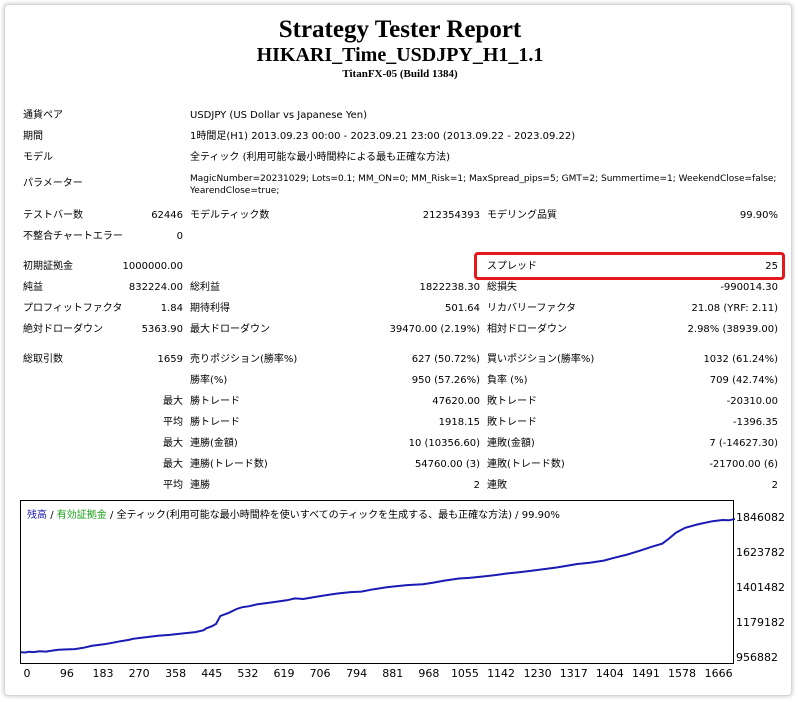 This screenshot has height=702, width=800. I want to click on profit-factor-value: 1.84, so click(171, 308).